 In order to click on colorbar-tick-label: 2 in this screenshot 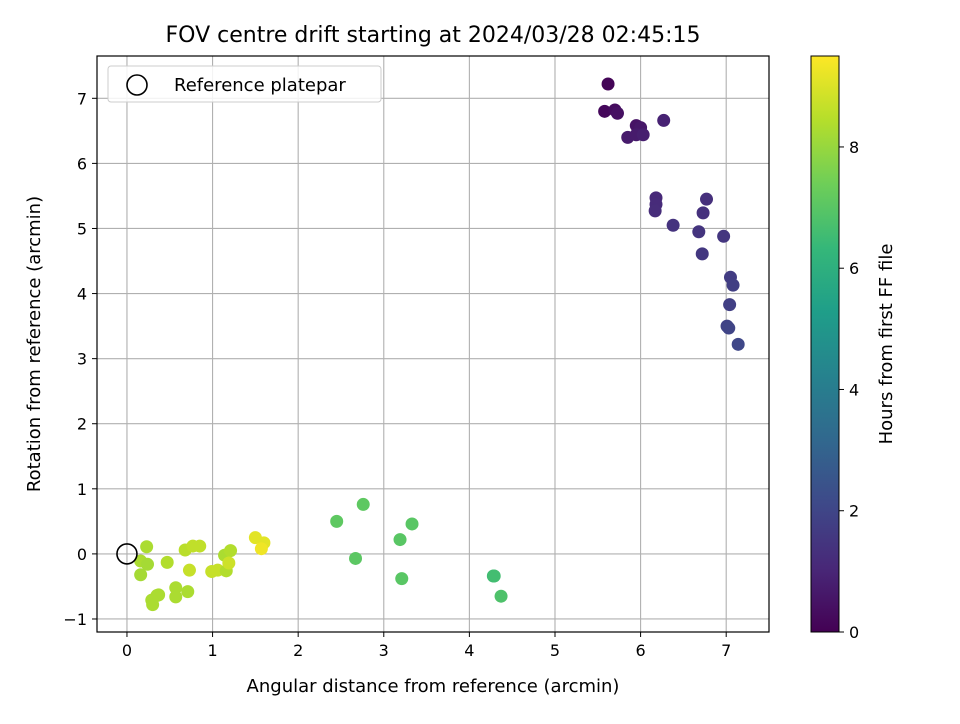, I will do `click(854, 511)`.